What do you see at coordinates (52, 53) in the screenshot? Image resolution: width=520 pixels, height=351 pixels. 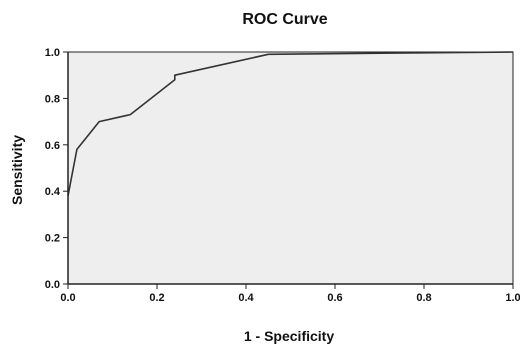 I see `y-tick-label: 1.0` at bounding box center [52, 53].